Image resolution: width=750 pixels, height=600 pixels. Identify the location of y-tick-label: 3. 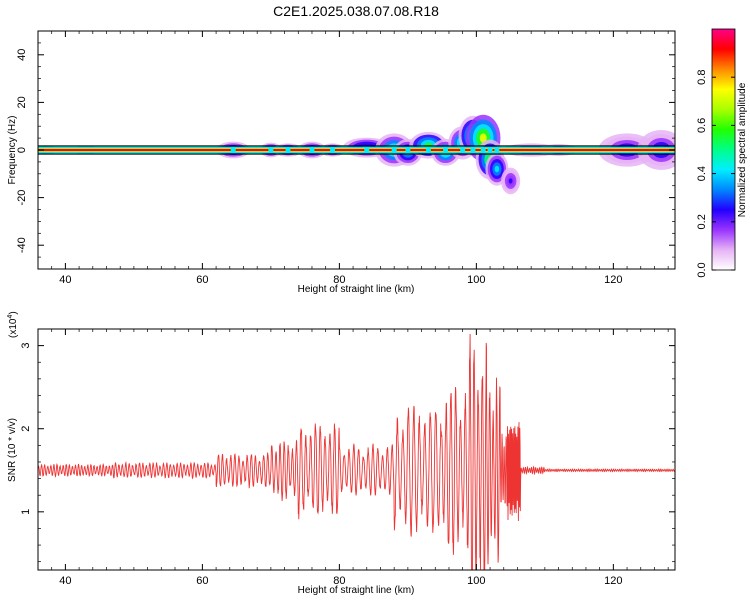
(26, 346).